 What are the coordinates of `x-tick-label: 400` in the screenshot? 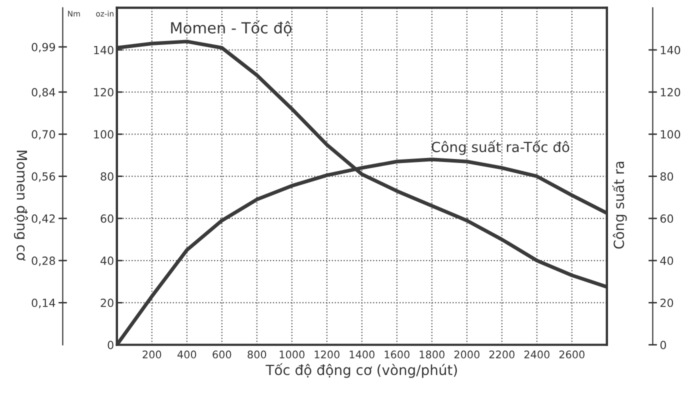 It's located at (186, 354).